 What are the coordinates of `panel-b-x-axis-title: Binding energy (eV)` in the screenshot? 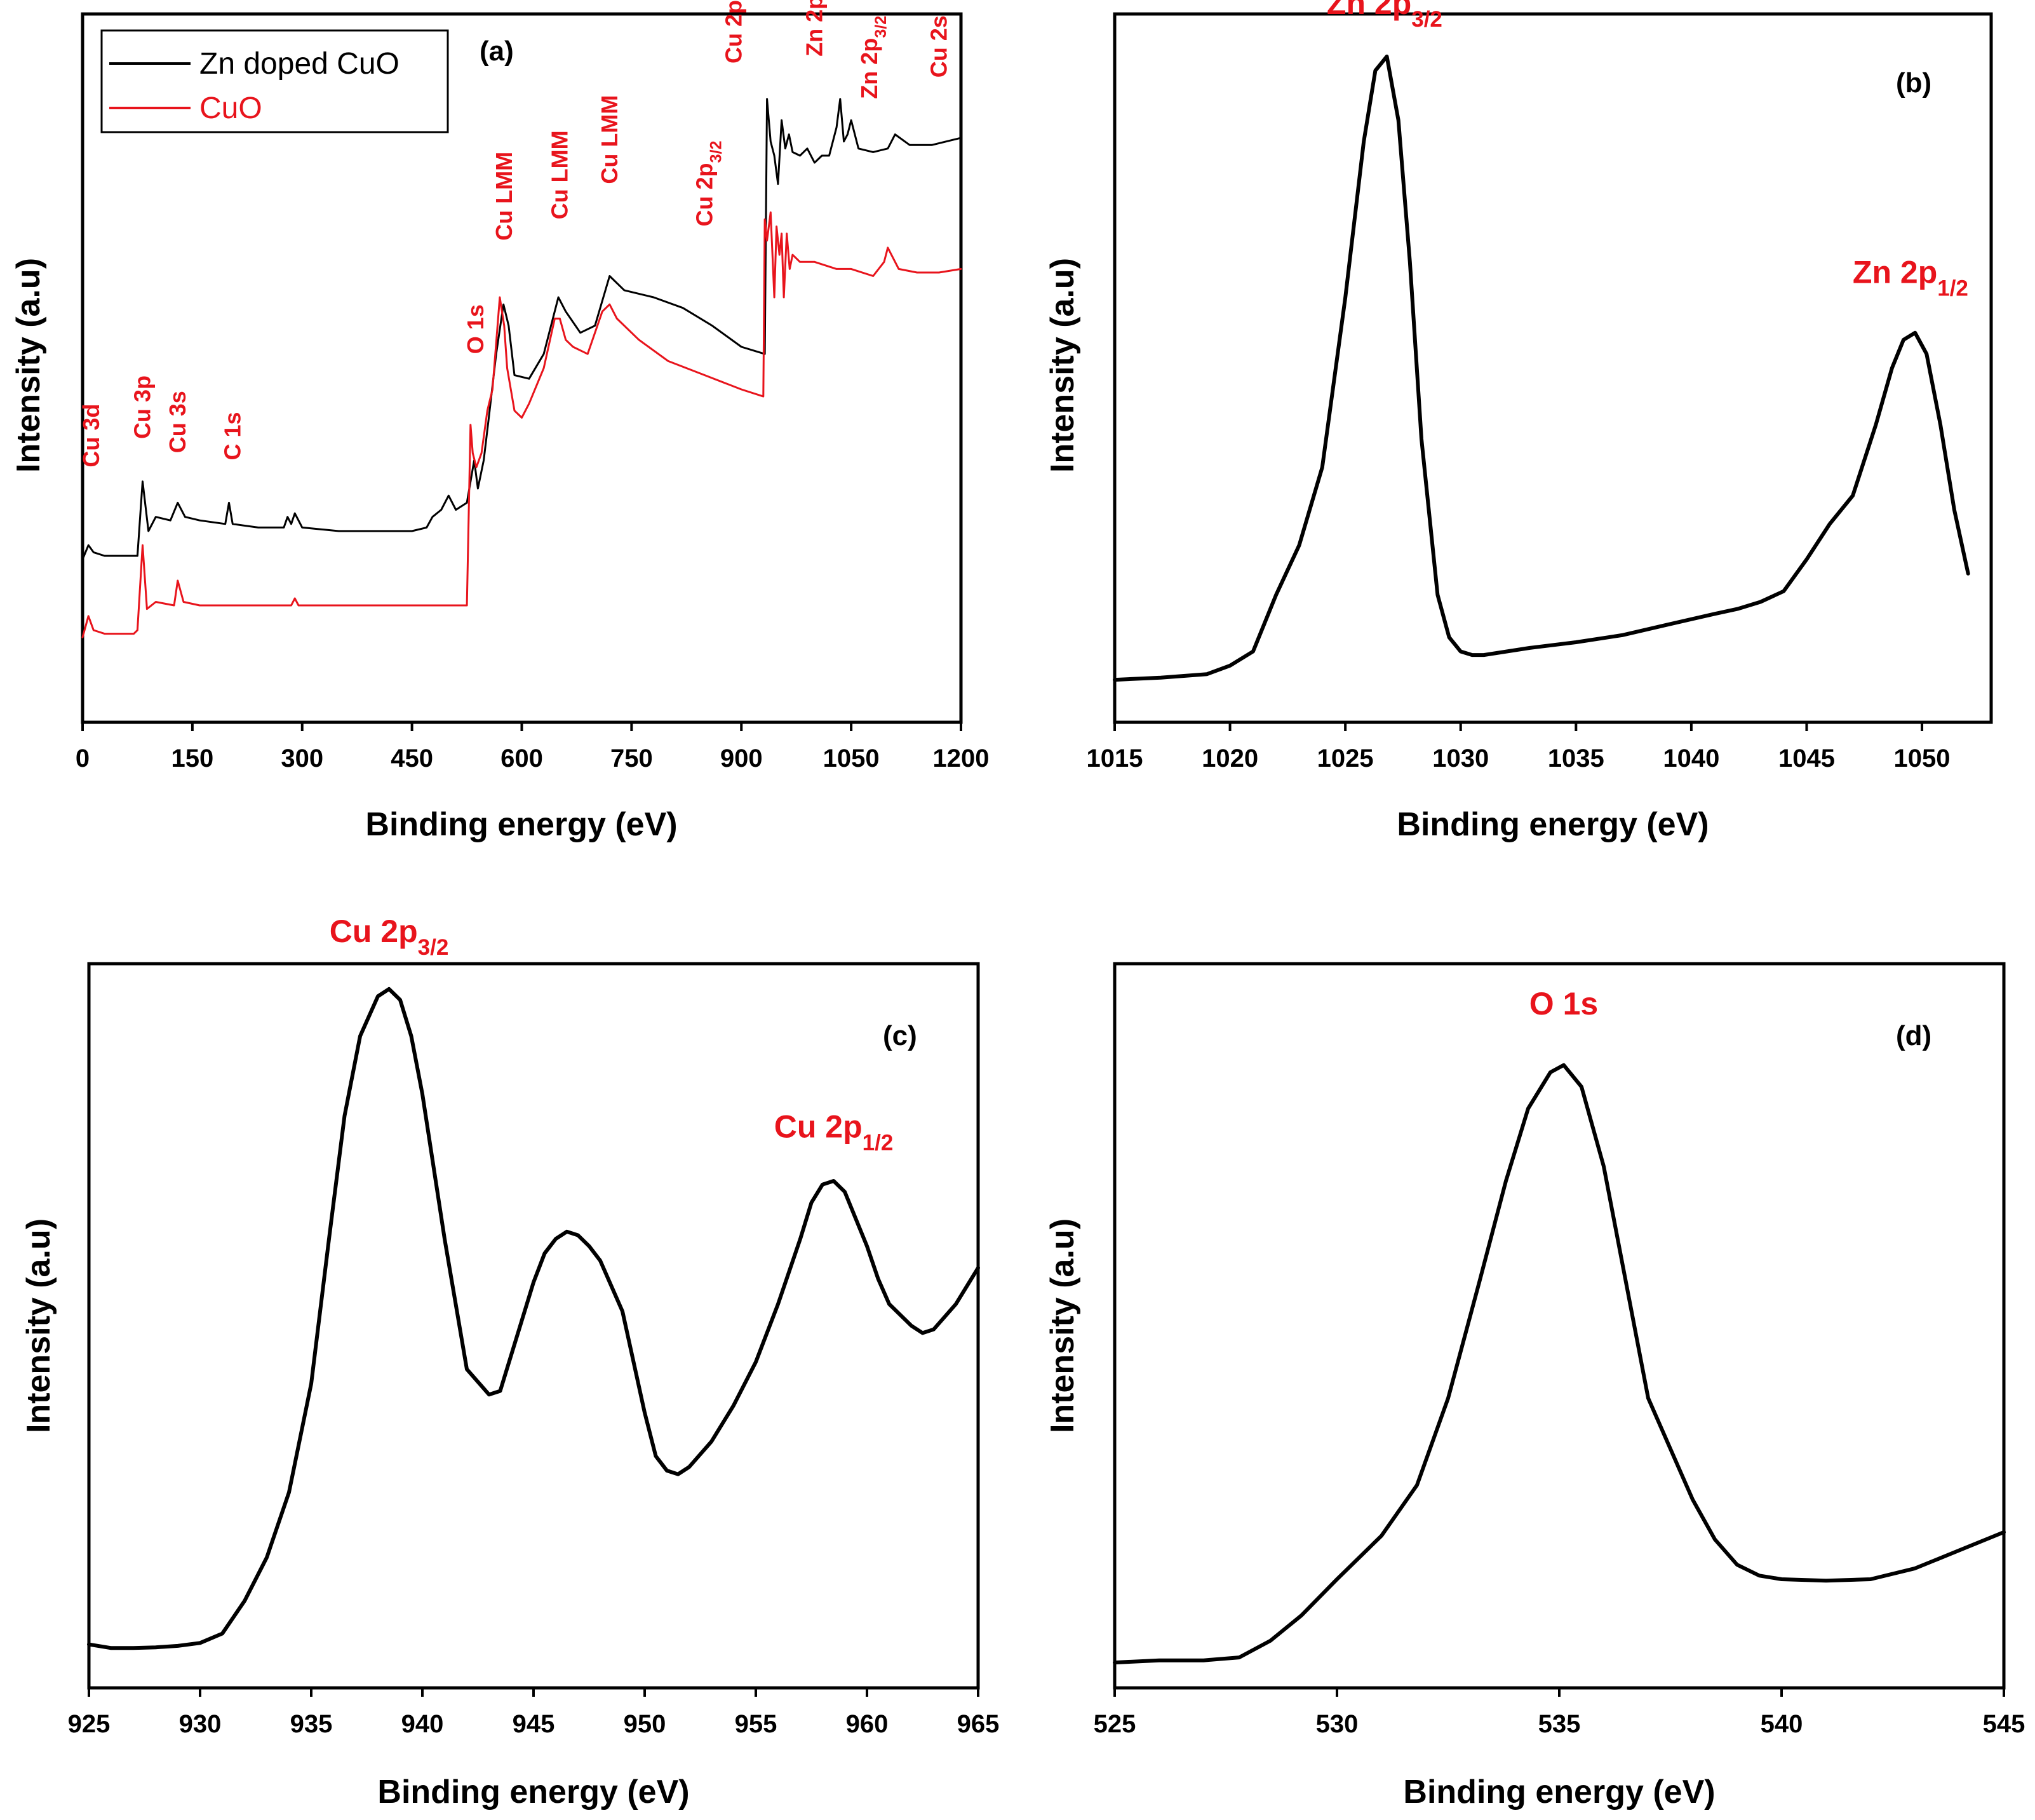 It's located at (1553, 824).